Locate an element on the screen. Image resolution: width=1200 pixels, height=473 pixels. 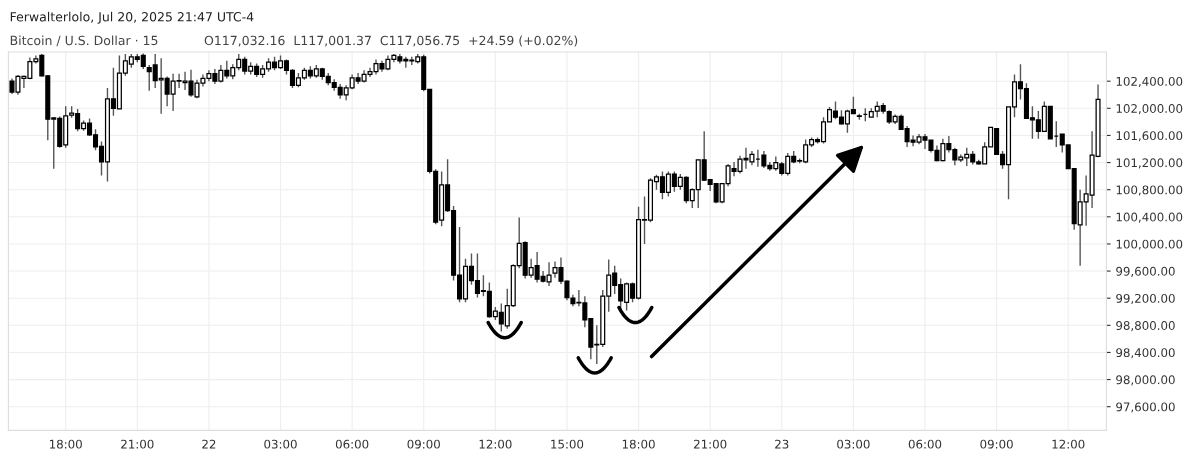
y-tick-label: 99,600.00 is located at coordinates (1145, 271).